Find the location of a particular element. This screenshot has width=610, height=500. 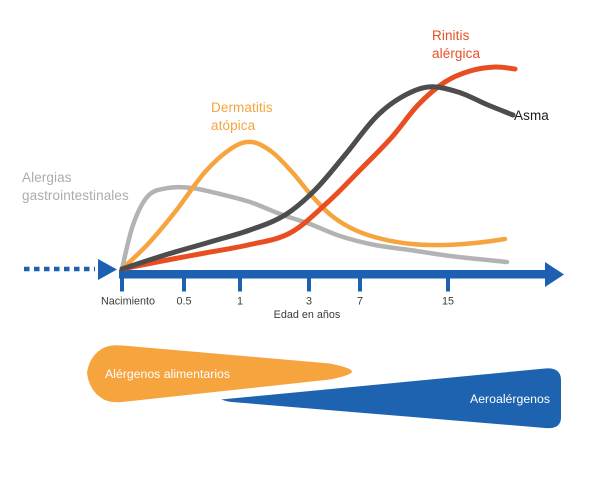

axis-tick-label: 3 is located at coordinates (309, 302).